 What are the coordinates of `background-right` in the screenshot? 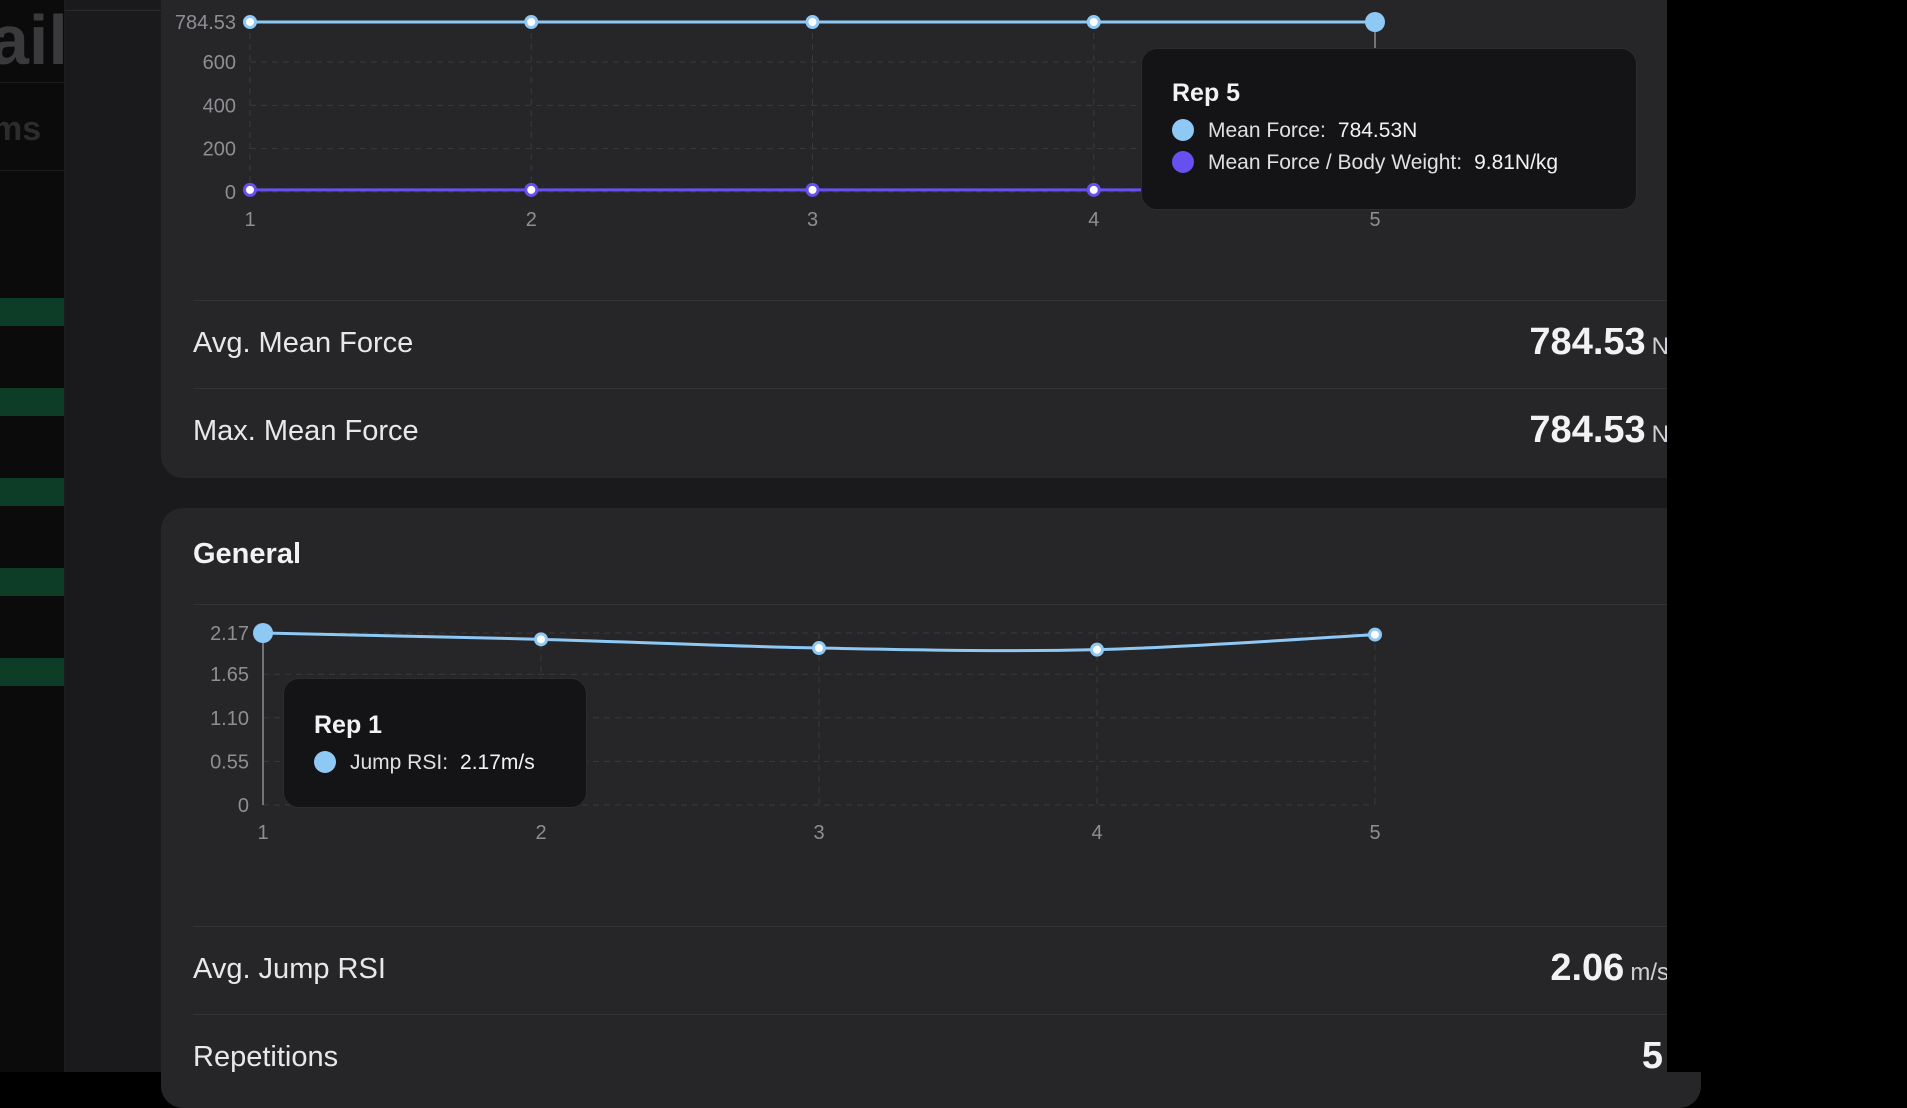 It's located at (1787, 536).